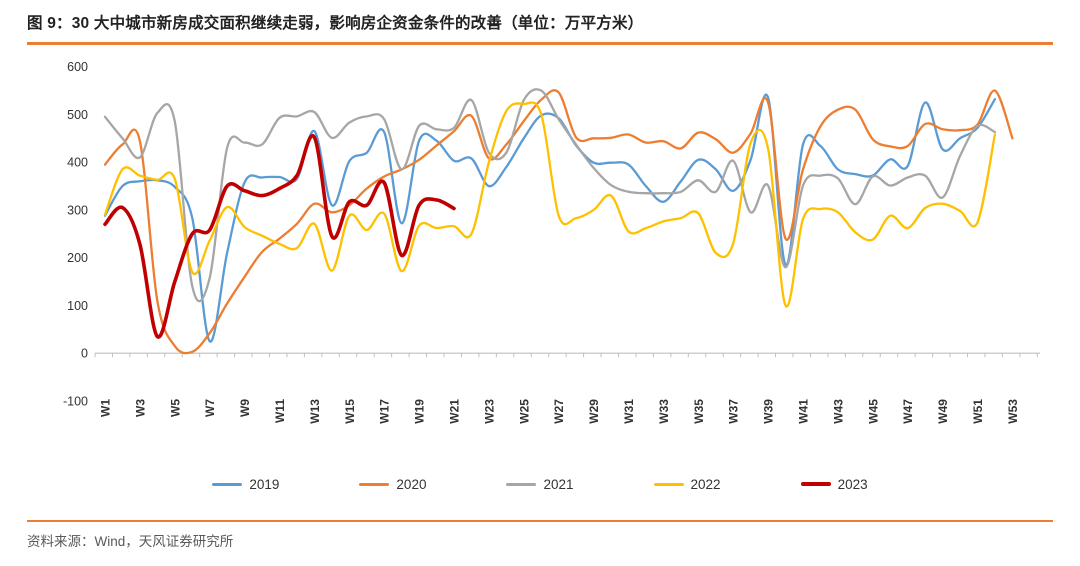  What do you see at coordinates (130, 541) in the screenshot?
I see `source-note: 资料来源：Wind，天风证券研究所` at bounding box center [130, 541].